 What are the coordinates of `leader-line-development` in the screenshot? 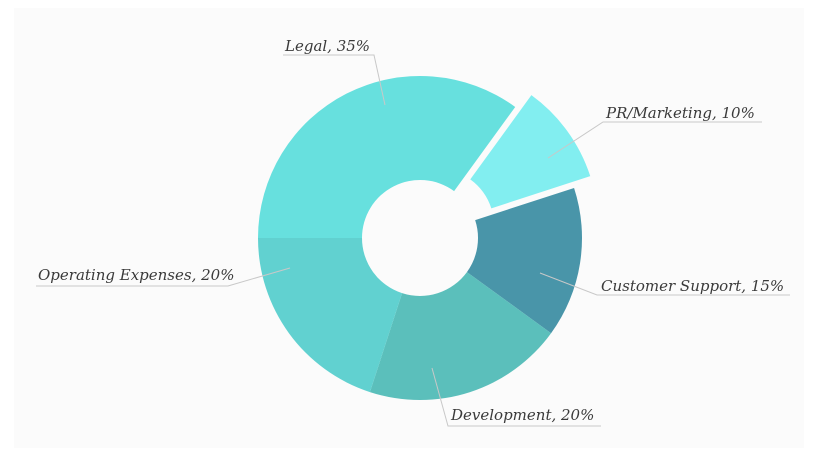 It's located at (516, 397).